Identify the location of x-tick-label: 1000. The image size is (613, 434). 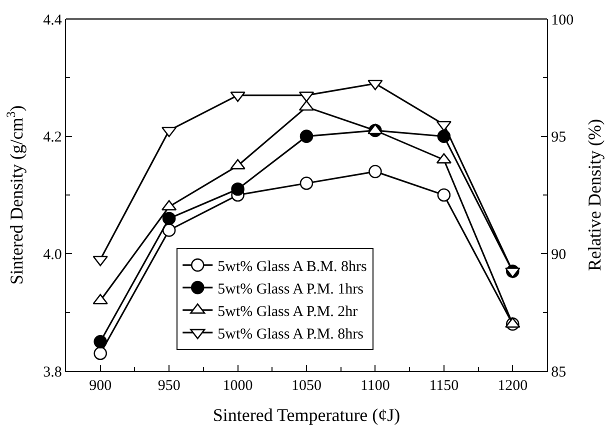
(237, 386).